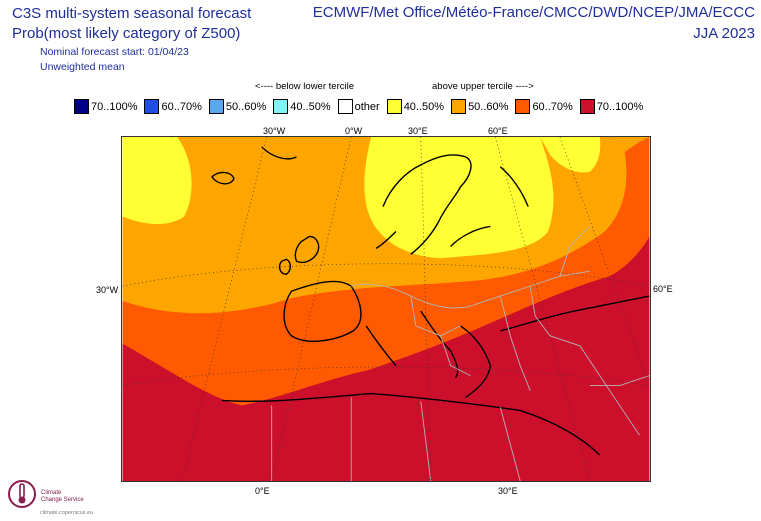 The height and width of the screenshot is (521, 761). Describe the element at coordinates (724, 33) in the screenshot. I see `season-label: JJA 2023` at that location.